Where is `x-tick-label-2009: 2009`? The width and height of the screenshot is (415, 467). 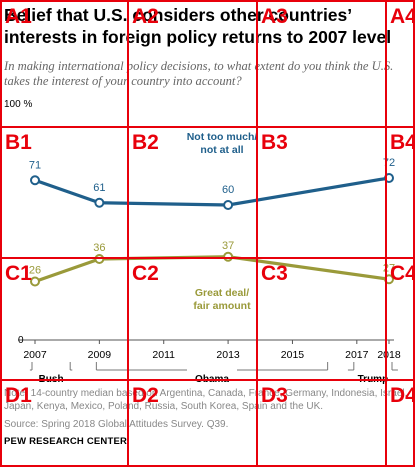 x-tick-label-2009: 2009 is located at coordinates (100, 355).